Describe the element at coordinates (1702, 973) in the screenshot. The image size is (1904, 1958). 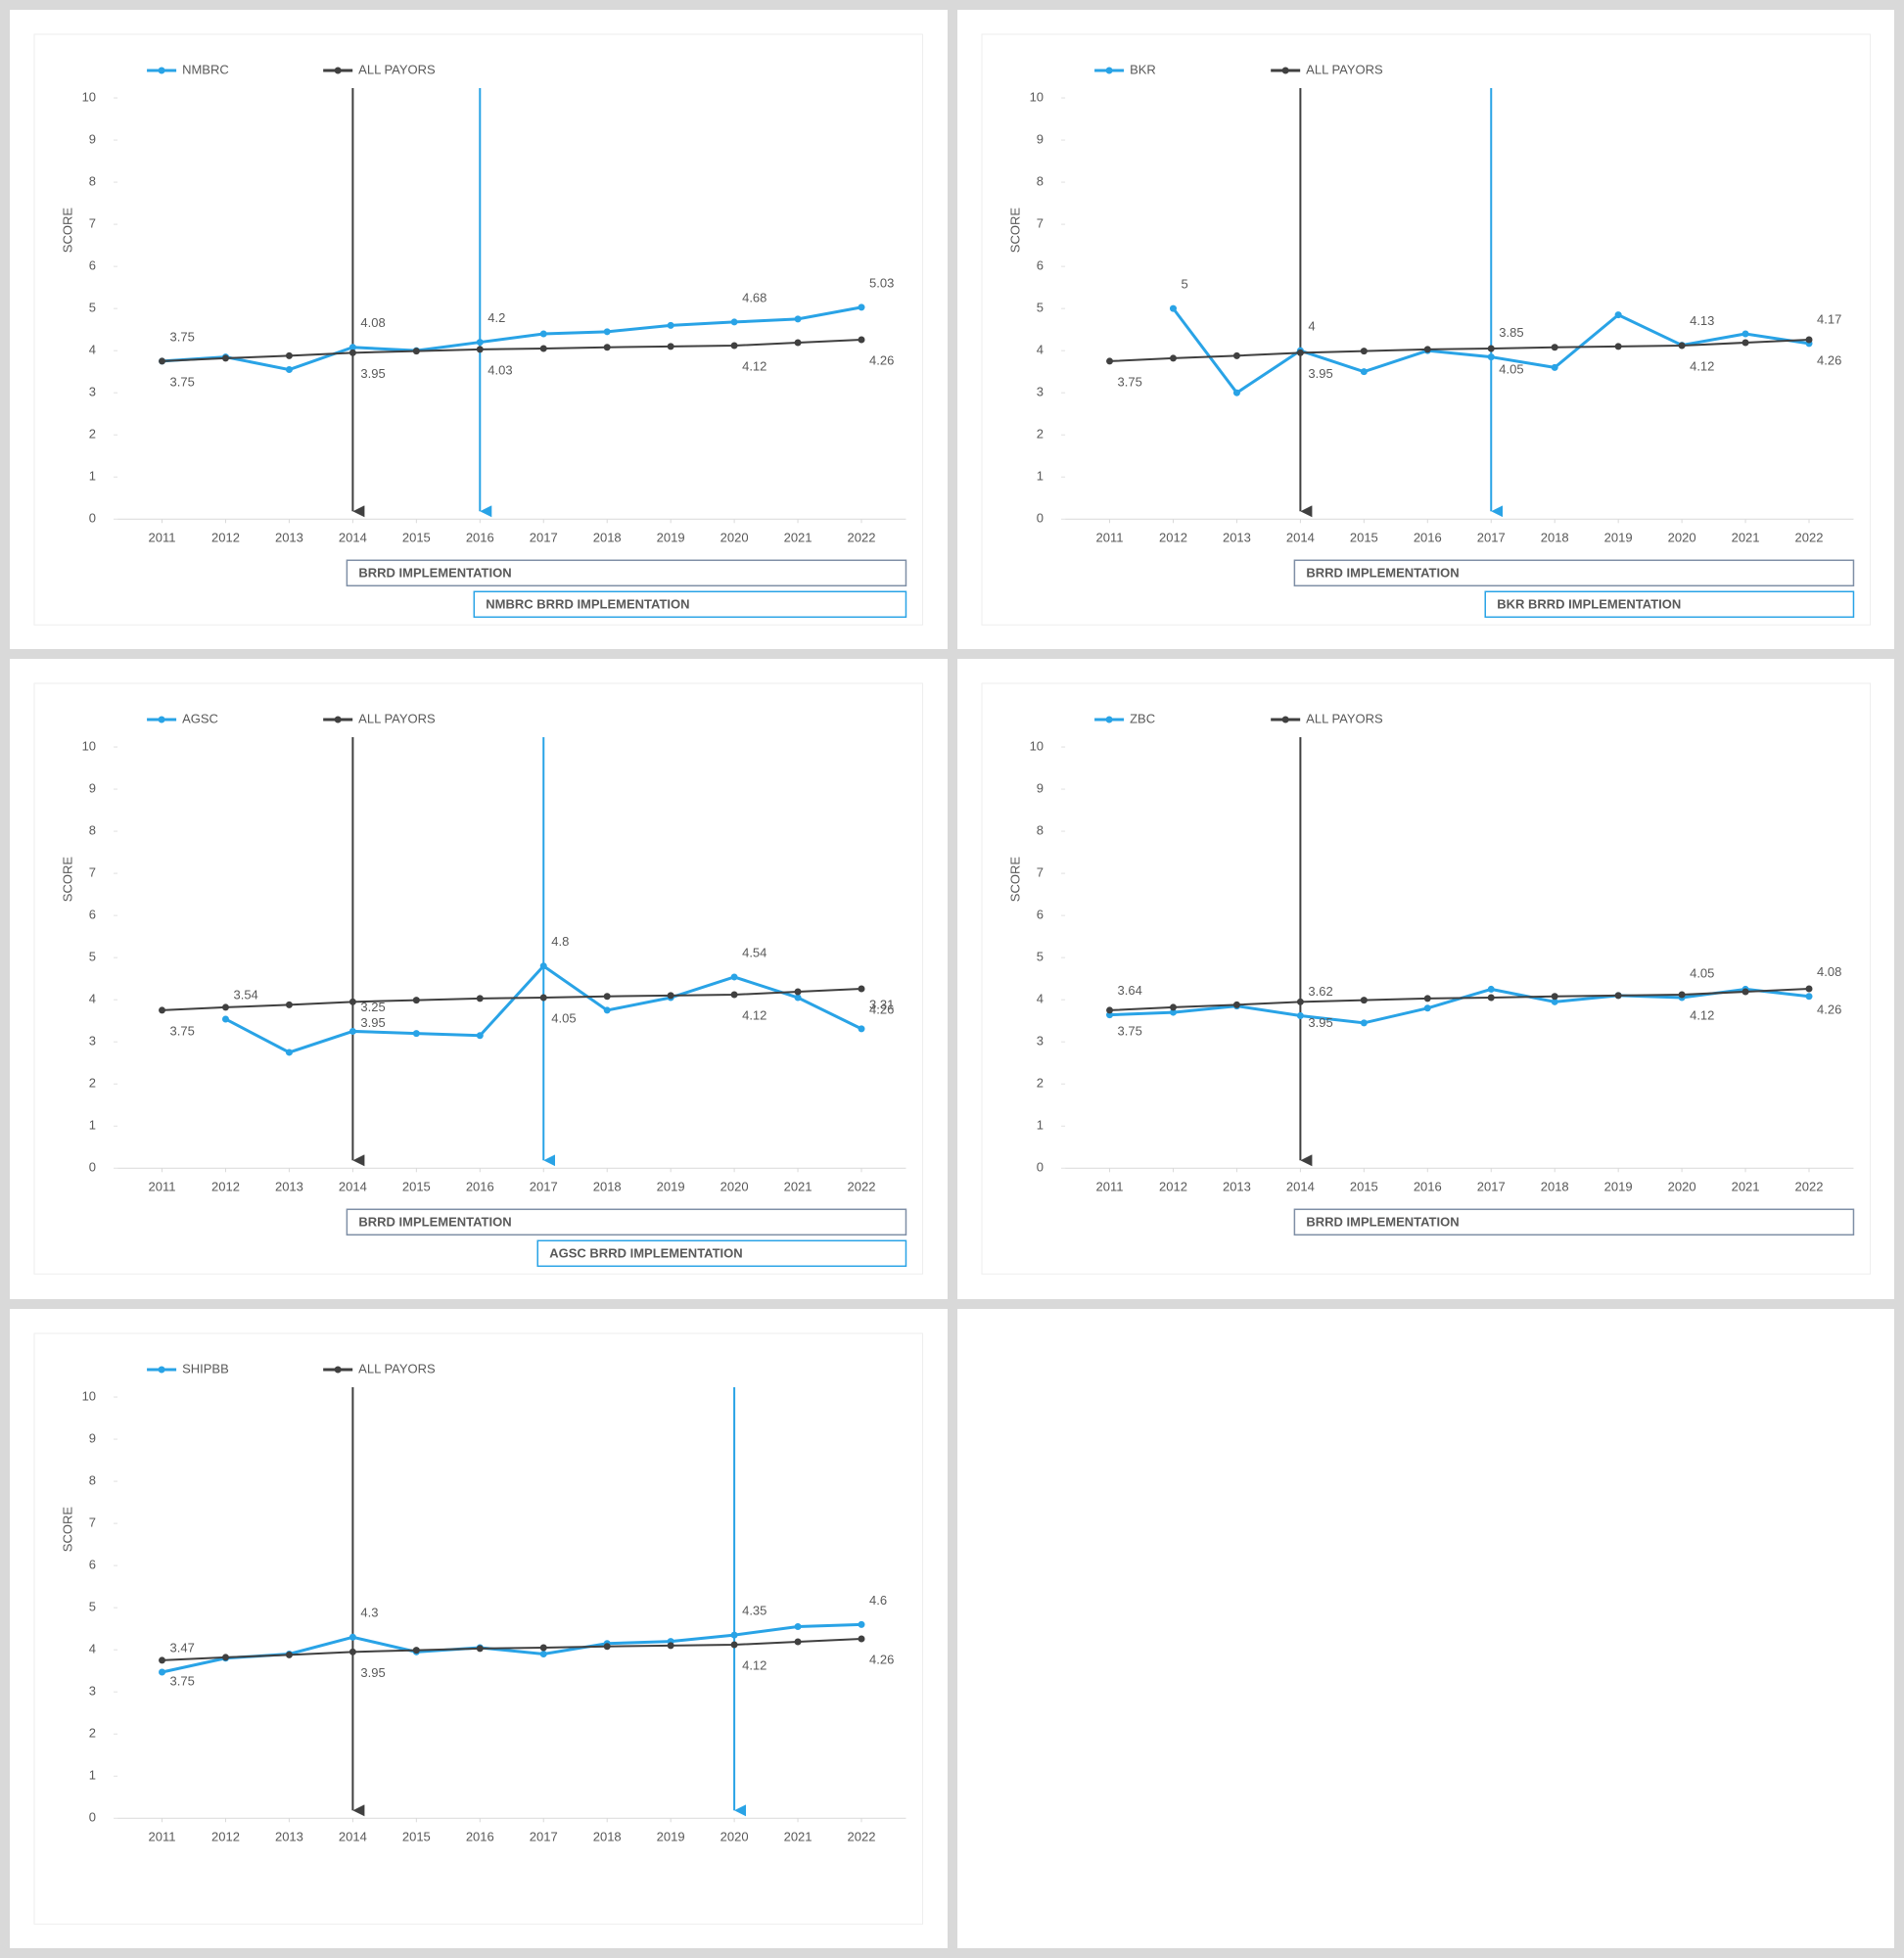
I see `data-label: 4.05` at that location.